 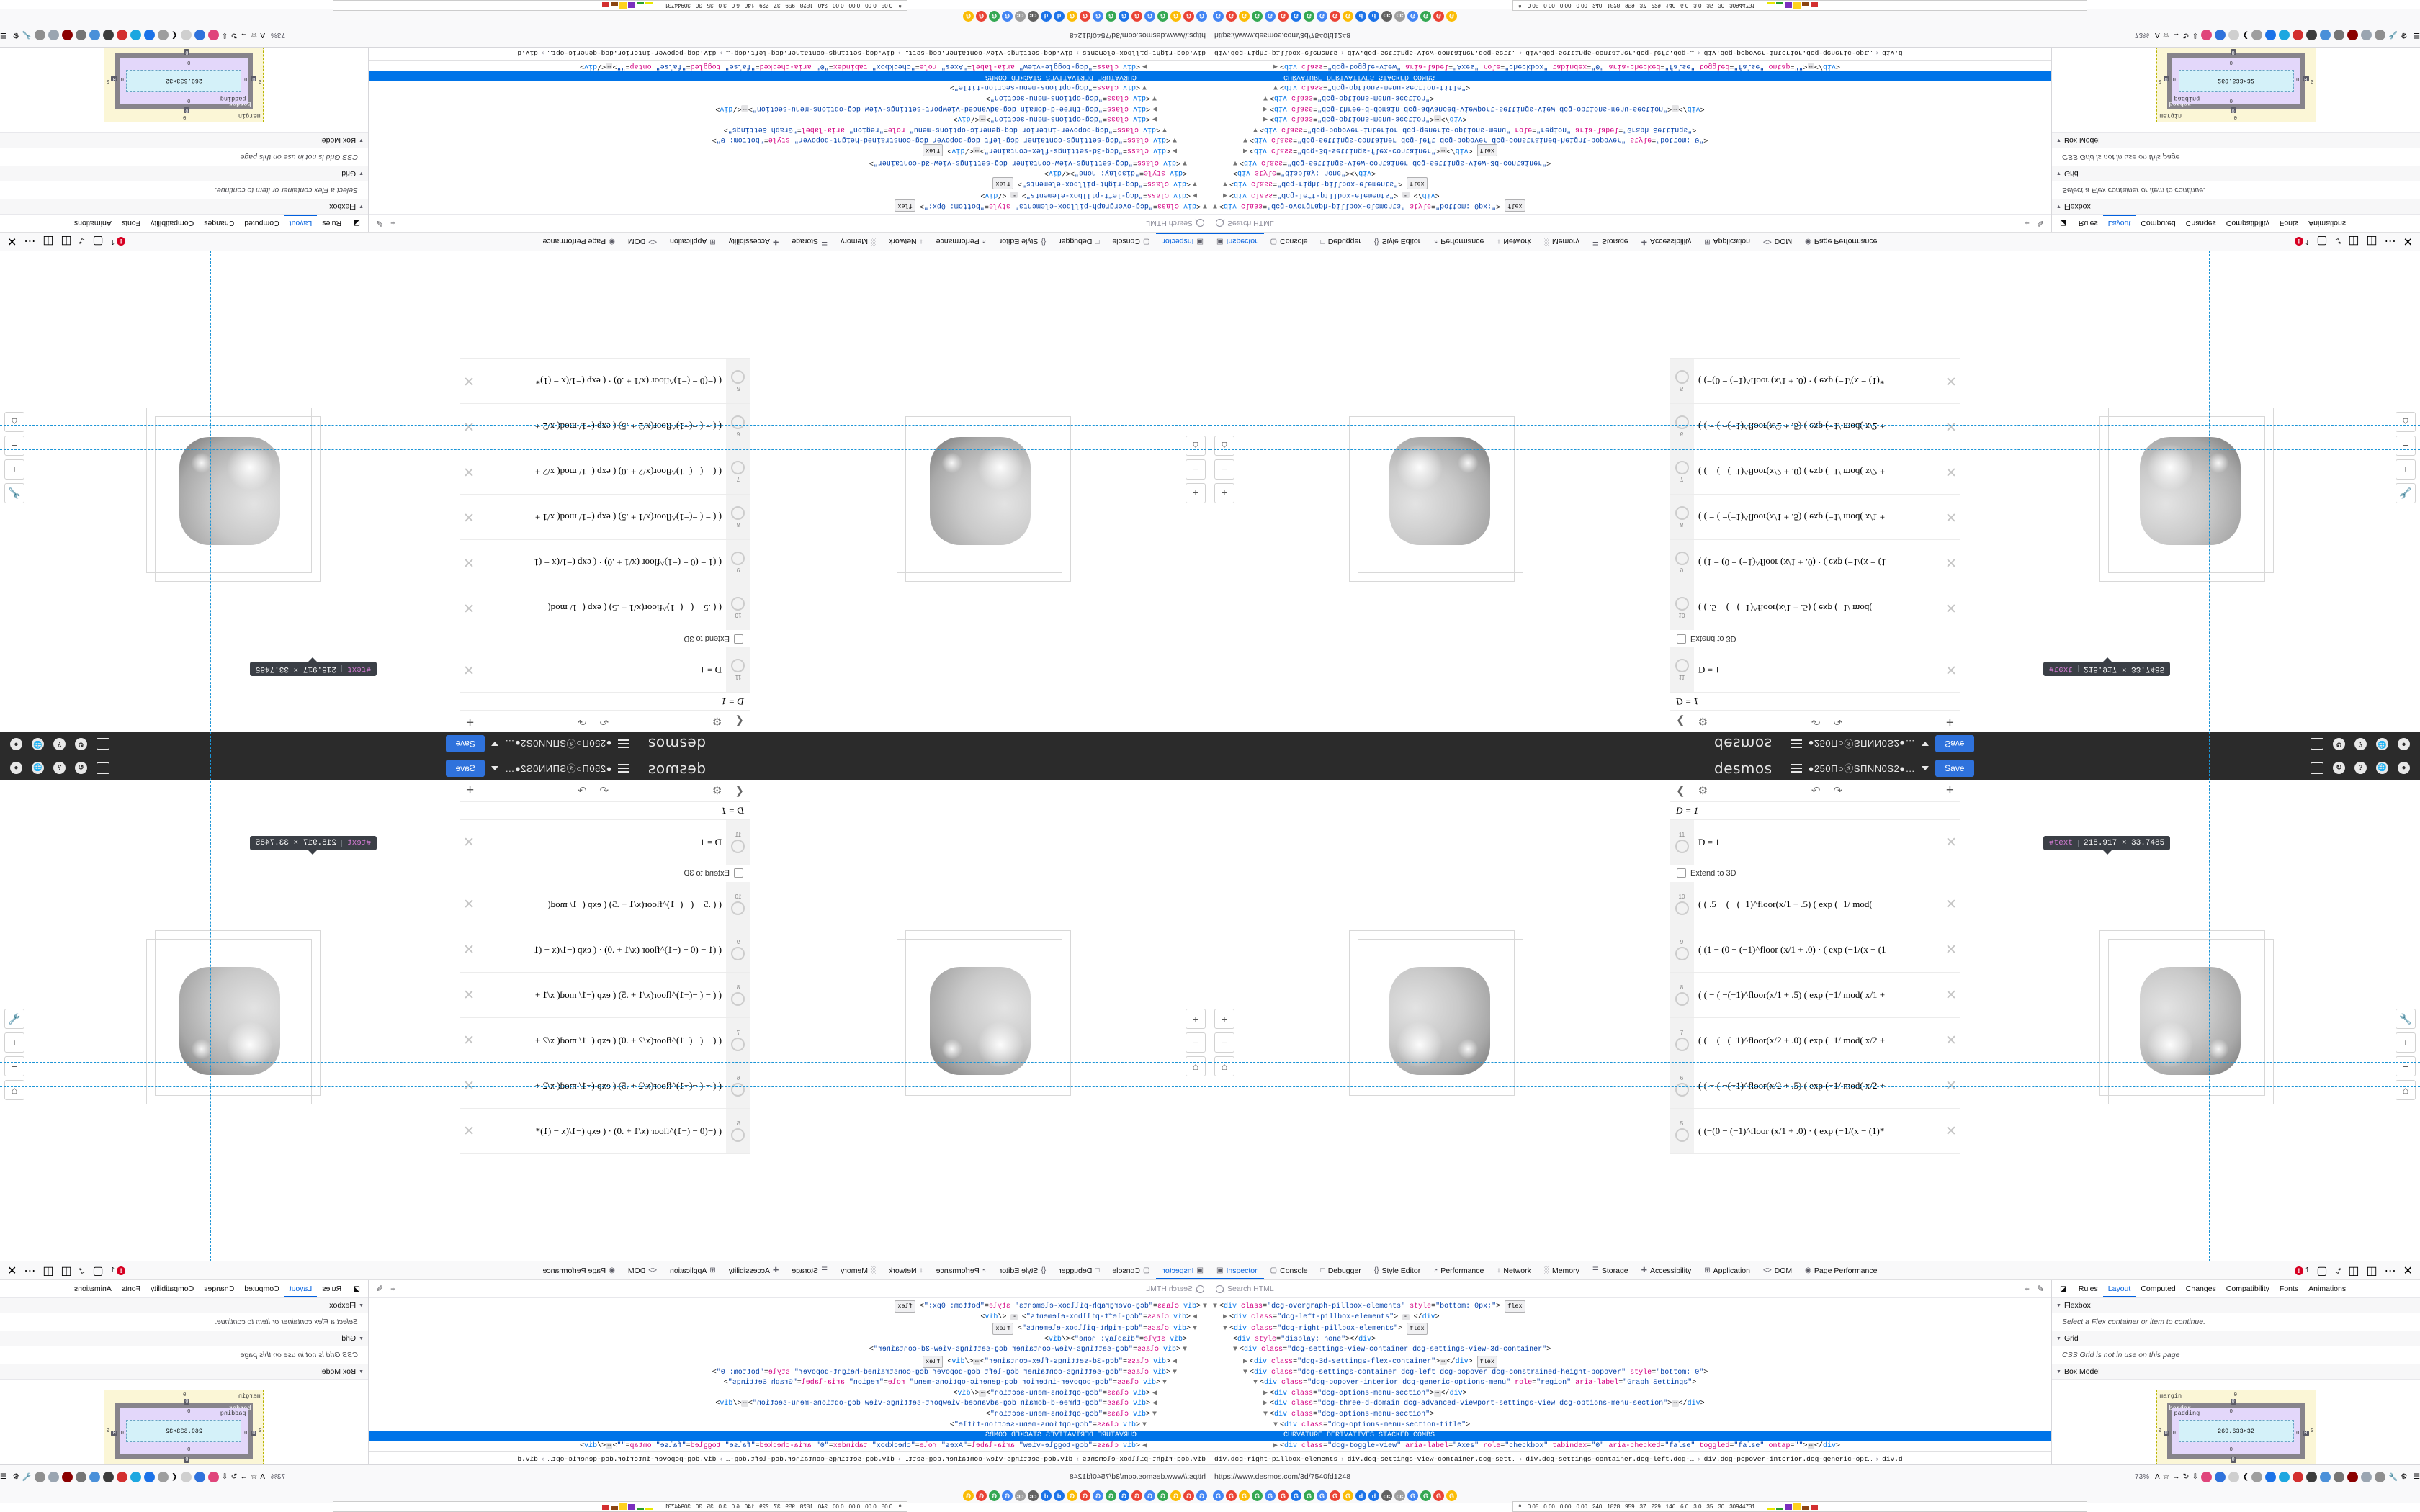 I want to click on sidebar-tab-layout: Layout, so click(x=301, y=1289).